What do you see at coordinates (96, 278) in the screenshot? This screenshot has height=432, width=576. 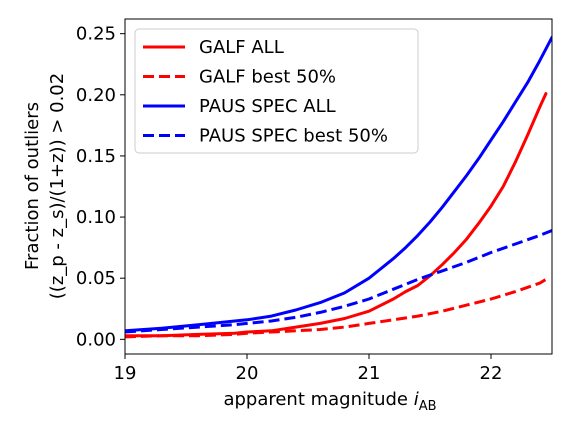 I see `y-tick-label-1: 0.05` at bounding box center [96, 278].